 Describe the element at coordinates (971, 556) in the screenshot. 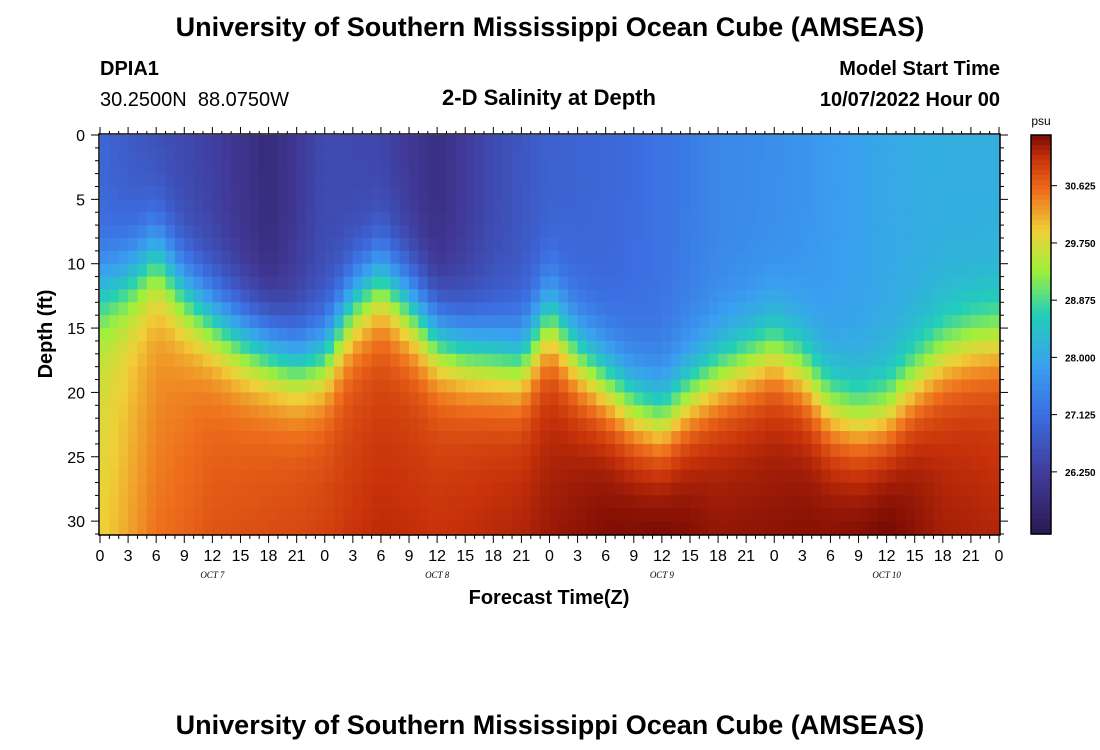

I see `x-tick-label: 21` at that location.